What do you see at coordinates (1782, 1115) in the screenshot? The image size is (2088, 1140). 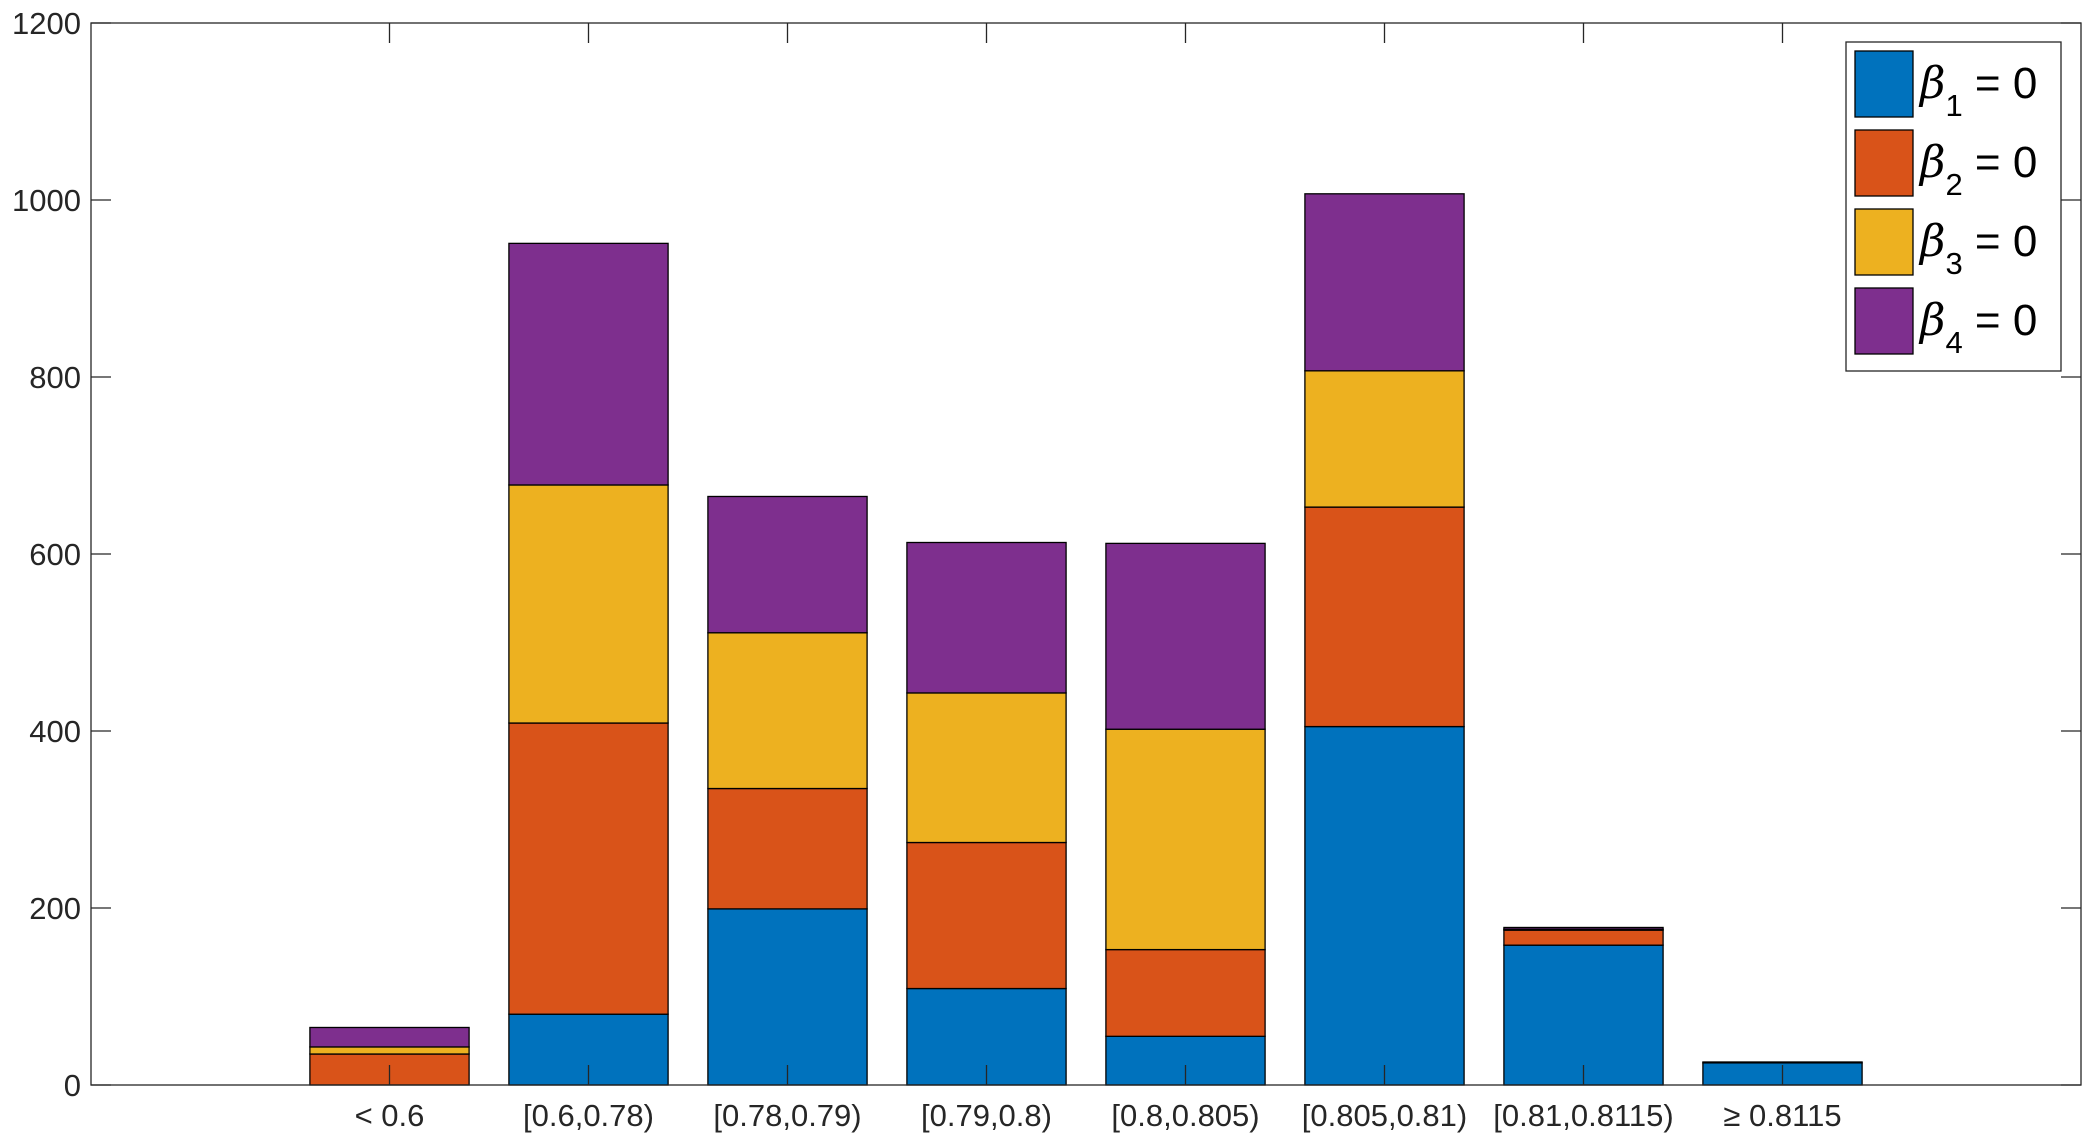 I see `x-tick-label: ≥ 0.8115` at bounding box center [1782, 1115].